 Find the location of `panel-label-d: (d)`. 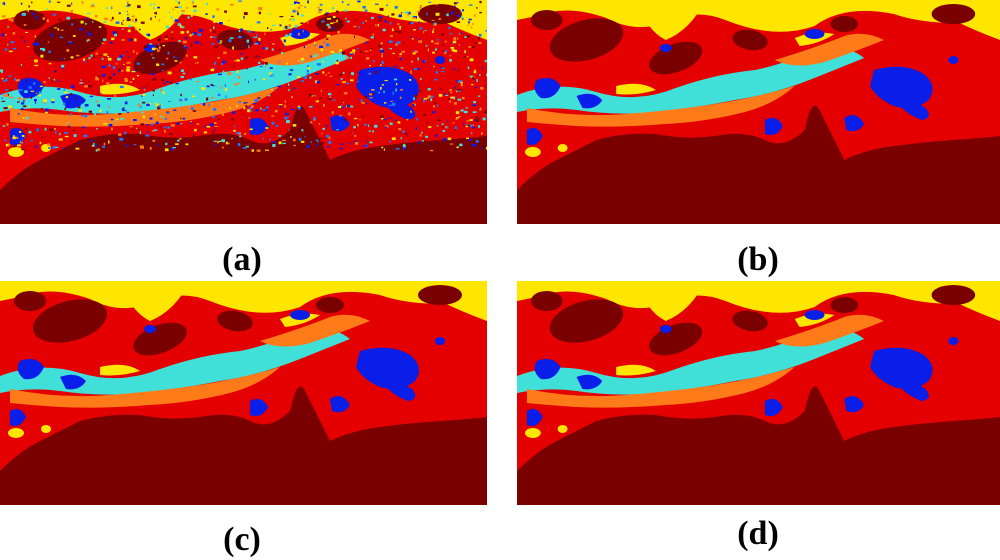

panel-label-d: (d) is located at coordinates (758, 533).